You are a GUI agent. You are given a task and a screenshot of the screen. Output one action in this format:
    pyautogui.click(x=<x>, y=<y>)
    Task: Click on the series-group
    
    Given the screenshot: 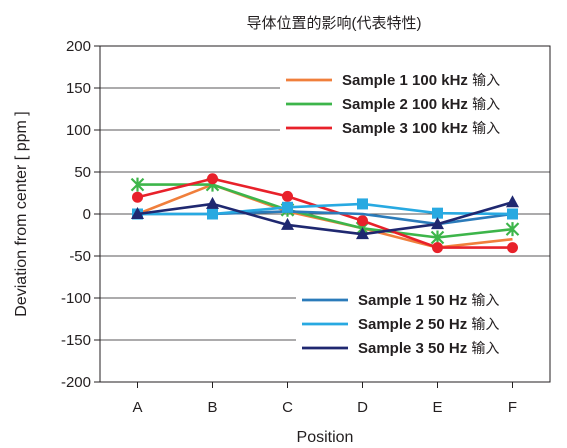 What is the action you would take?
    pyautogui.click(x=325, y=213)
    